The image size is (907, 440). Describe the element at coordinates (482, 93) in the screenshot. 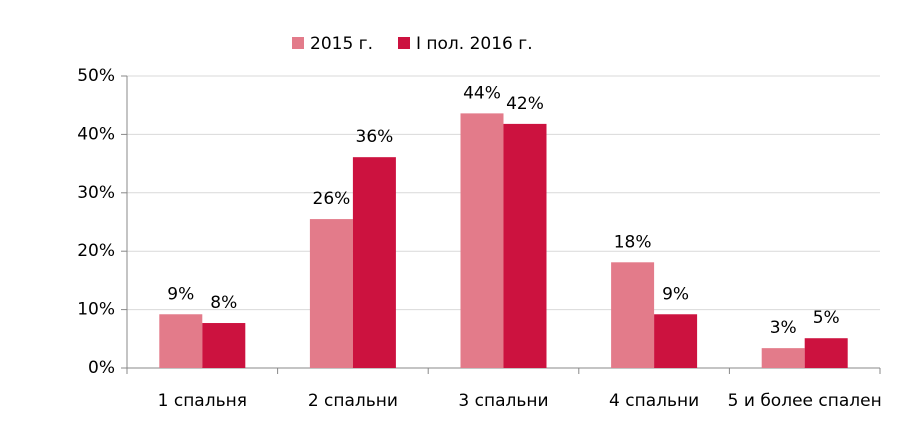

I see `data-label: 44%` at that location.